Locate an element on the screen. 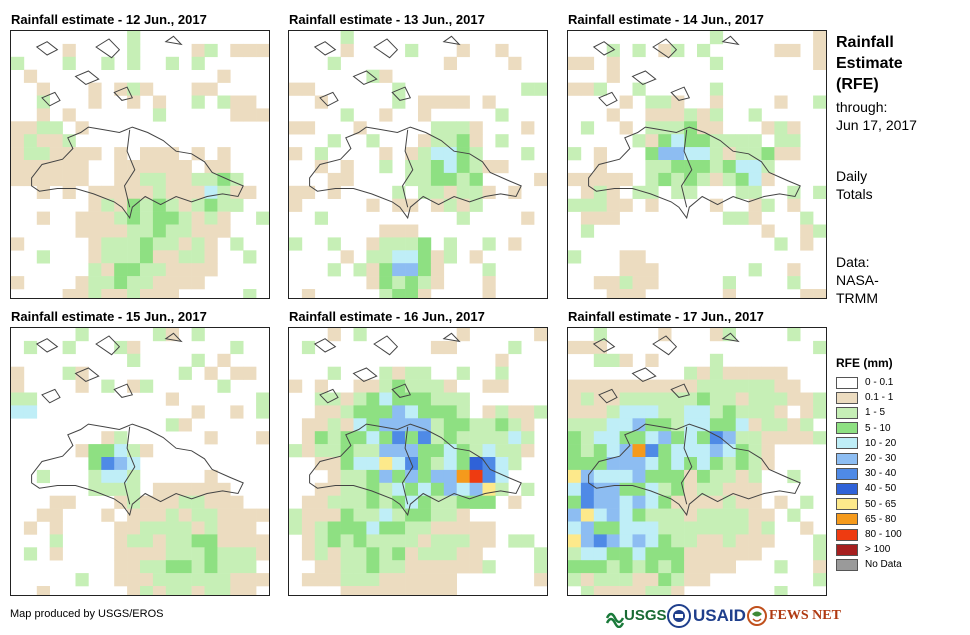  legend-title: RFE (mm) is located at coordinates (864, 363).